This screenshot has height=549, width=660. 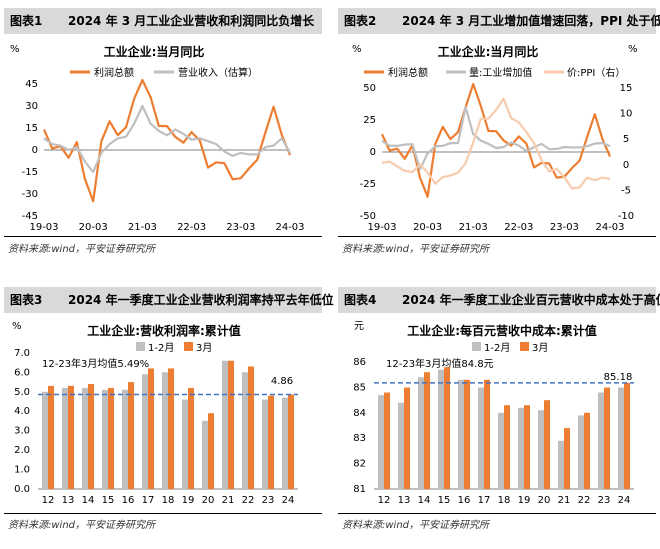 What do you see at coordinates (26, 21) in the screenshot?
I see `figure-number: 图表1` at bounding box center [26, 21].